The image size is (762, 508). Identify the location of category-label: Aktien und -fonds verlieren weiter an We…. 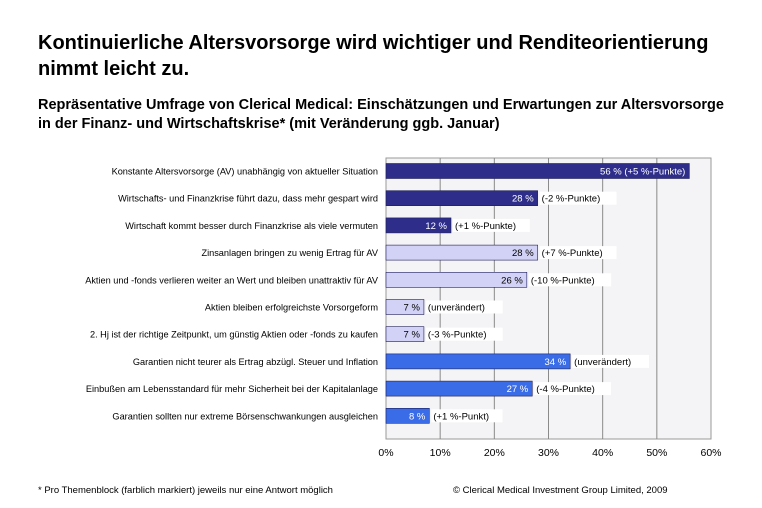
(232, 280).